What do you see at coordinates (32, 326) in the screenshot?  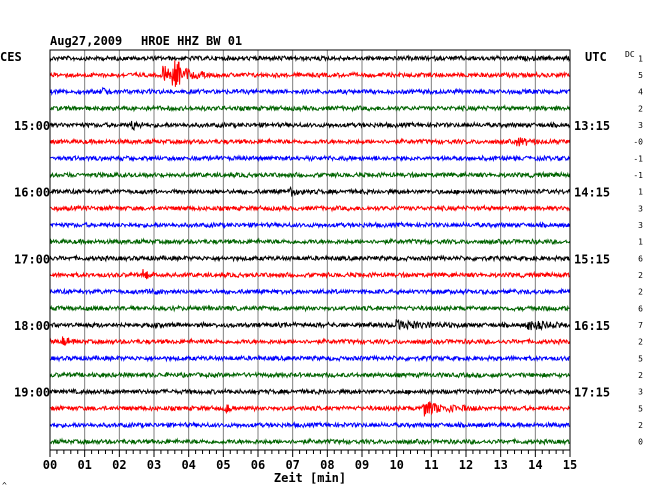 I see `left-time-label: 18:00` at bounding box center [32, 326].